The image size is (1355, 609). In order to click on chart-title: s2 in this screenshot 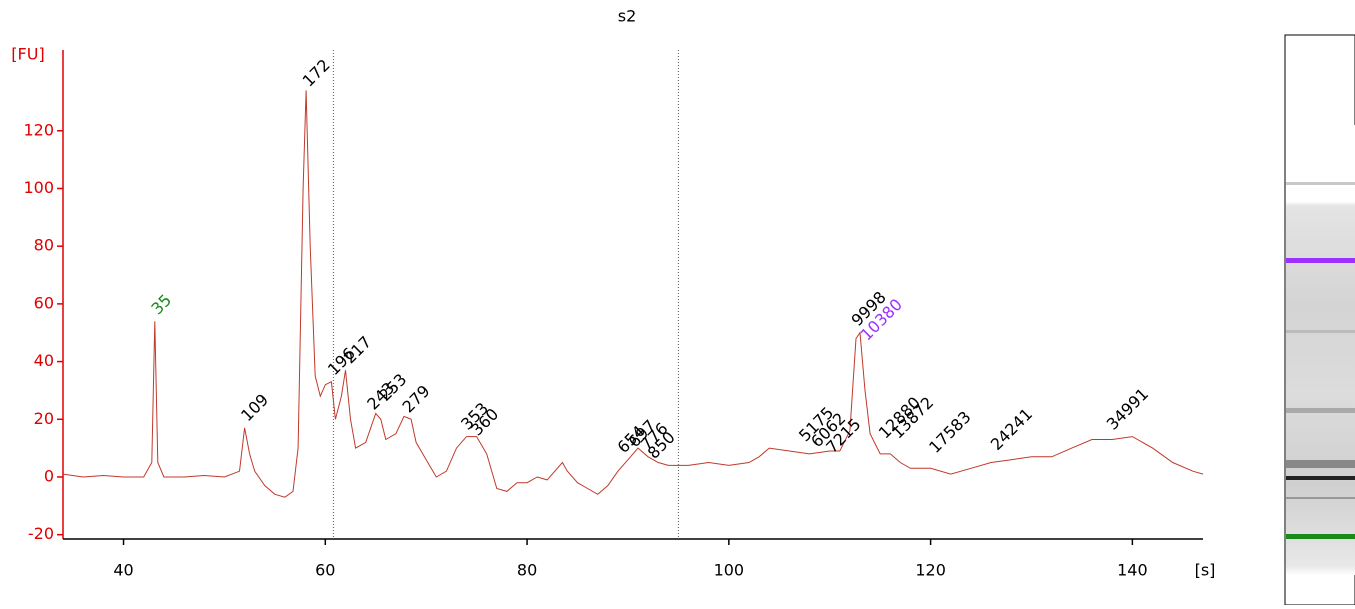, I will do `click(627, 16)`.